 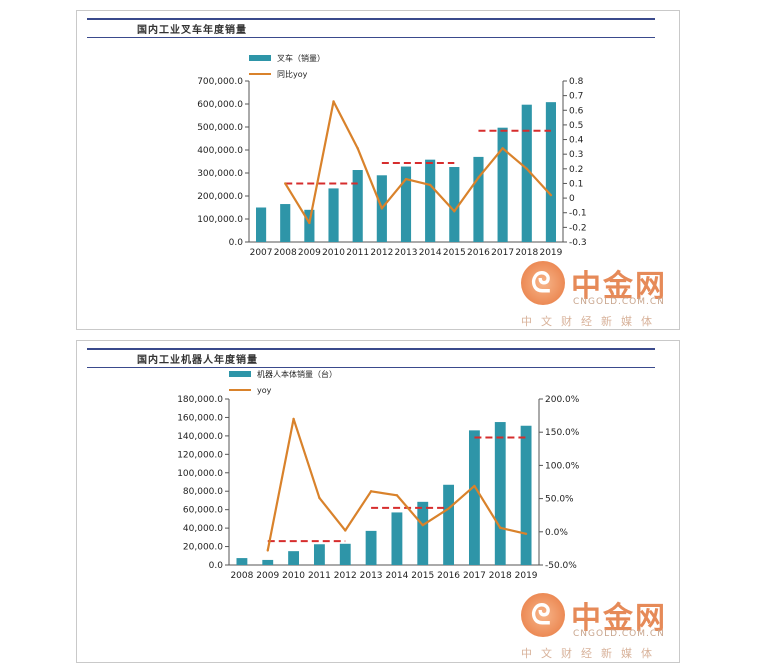 What do you see at coordinates (576, 184) in the screenshot?
I see `right-tick-label: 0.1` at bounding box center [576, 184].